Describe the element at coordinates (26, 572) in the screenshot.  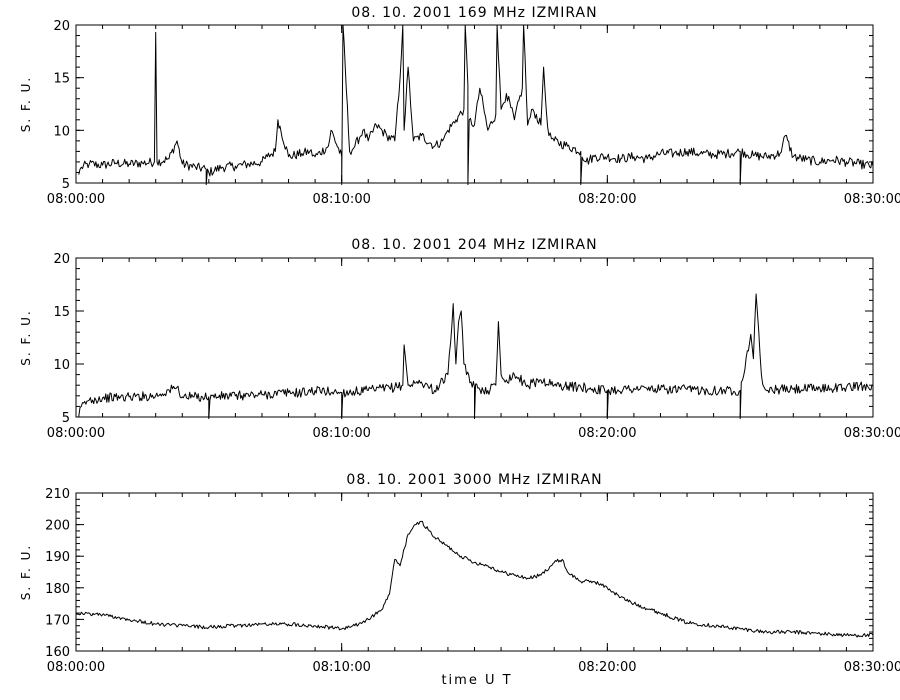
I see `chart-2-ylabel: S. F. U.` at that location.